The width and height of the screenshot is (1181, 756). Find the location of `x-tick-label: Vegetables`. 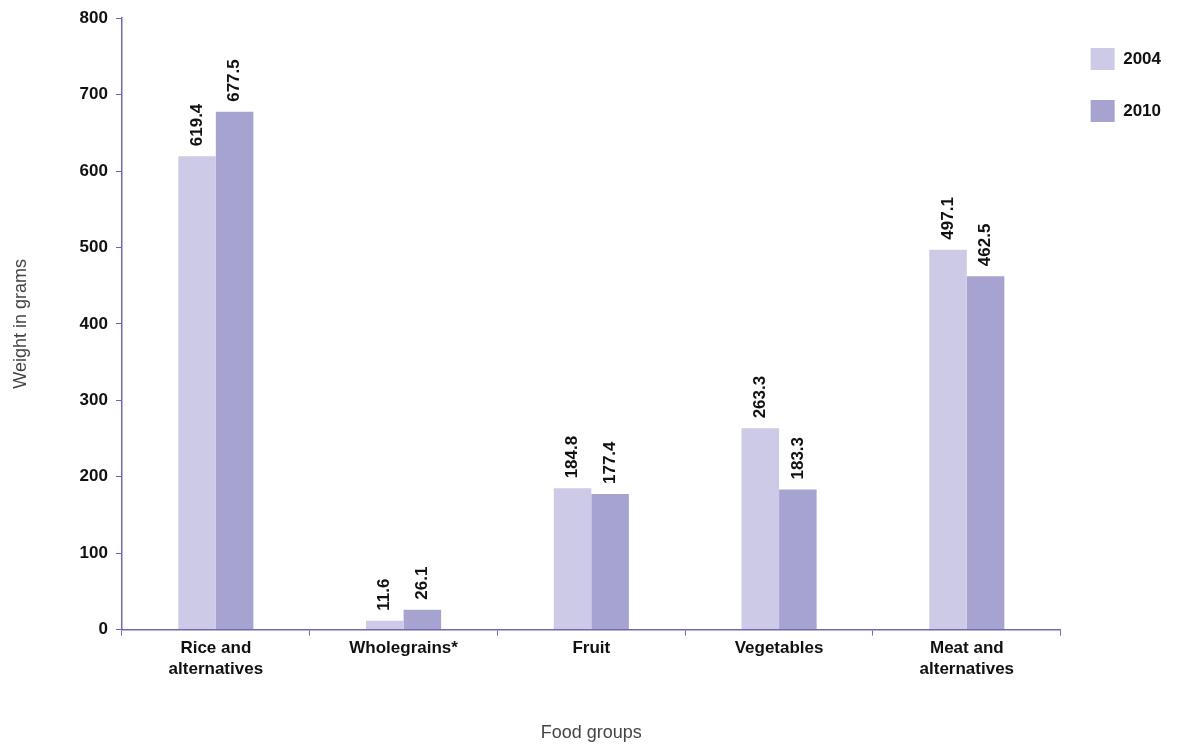

x-tick-label: Vegetables is located at coordinates (779, 648).